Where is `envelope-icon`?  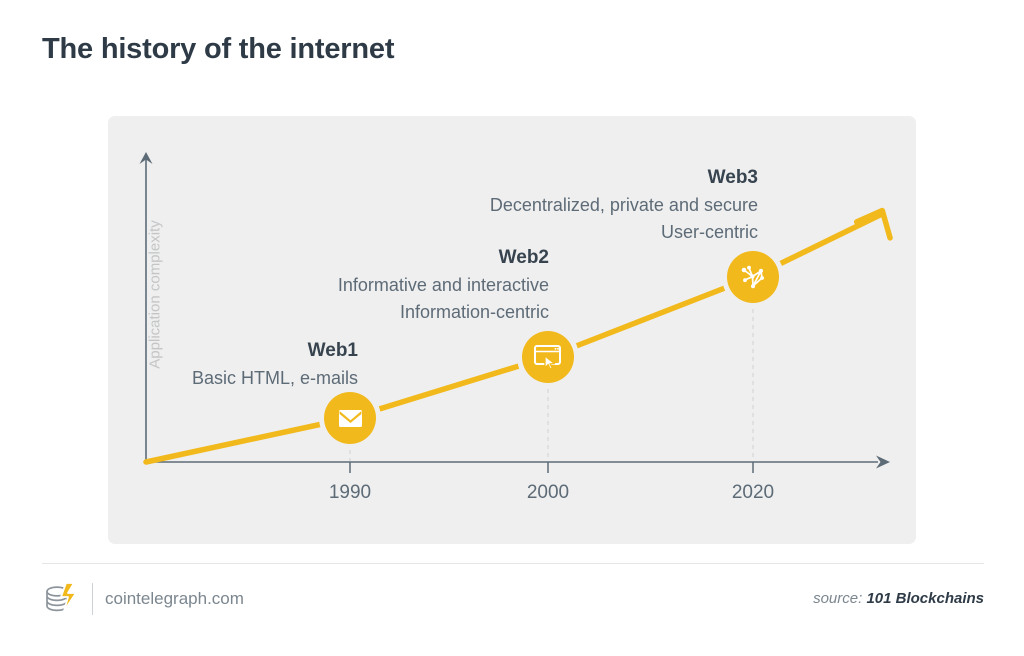 envelope-icon is located at coordinates (350, 418).